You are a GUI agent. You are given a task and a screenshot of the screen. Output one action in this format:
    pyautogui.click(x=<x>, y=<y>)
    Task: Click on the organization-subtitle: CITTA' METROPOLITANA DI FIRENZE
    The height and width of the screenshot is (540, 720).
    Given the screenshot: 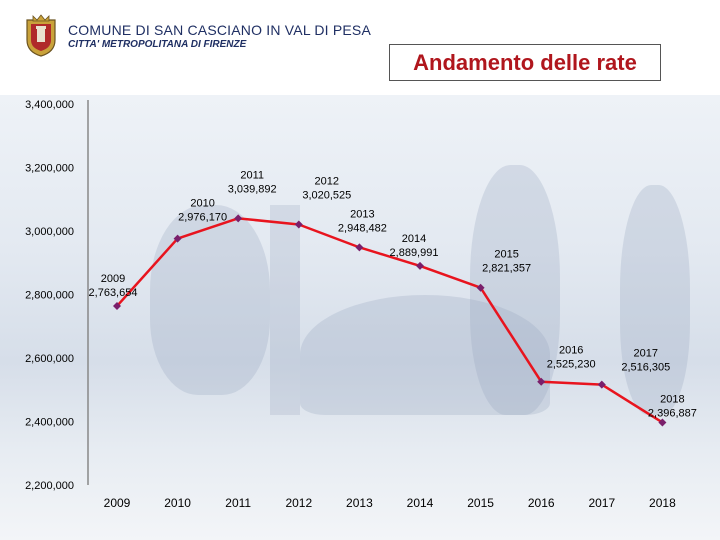 What is the action you would take?
    pyautogui.click(x=157, y=44)
    